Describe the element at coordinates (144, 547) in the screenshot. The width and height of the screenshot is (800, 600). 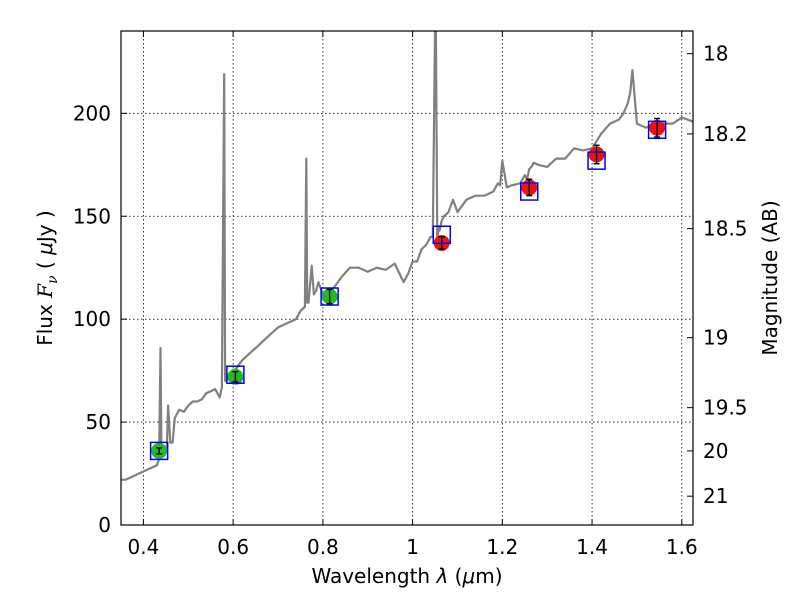
I see `x-tick-label: 0.4` at that location.